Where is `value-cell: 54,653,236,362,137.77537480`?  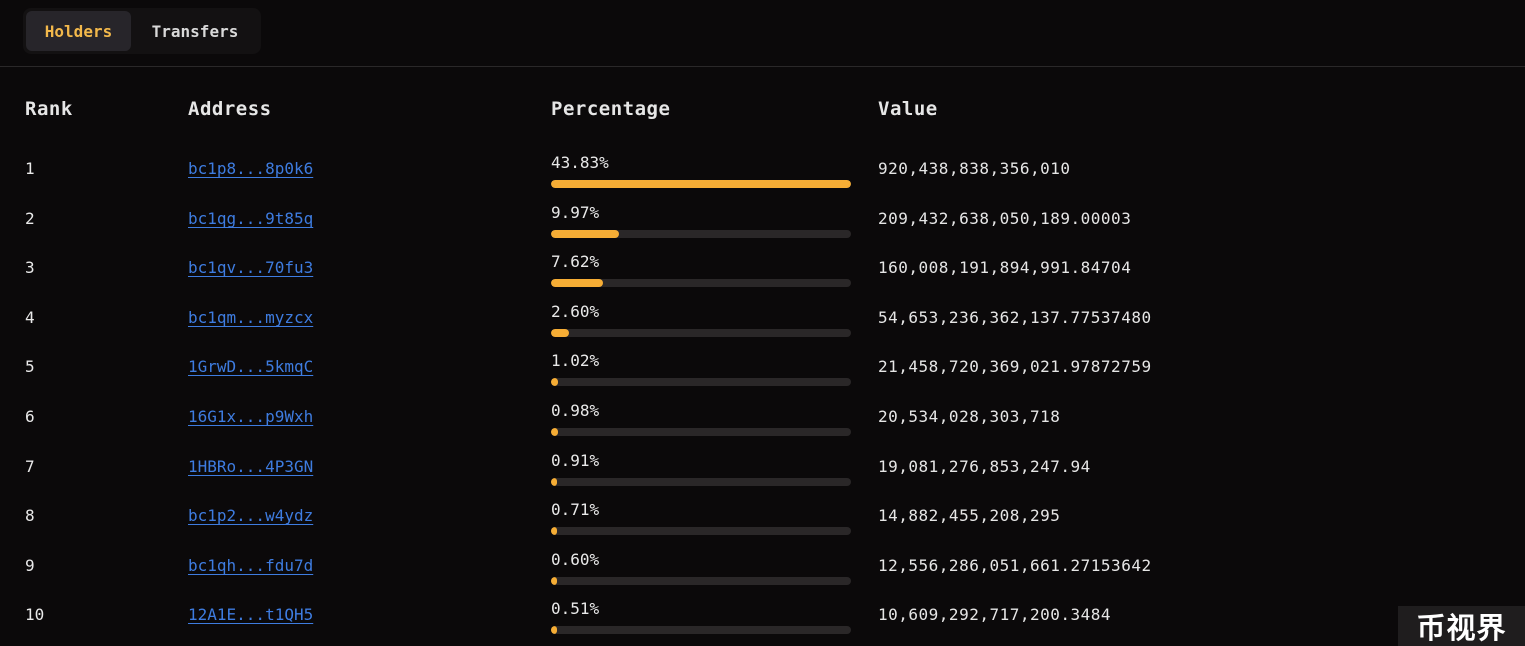 value-cell: 54,653,236,362,137.77537480 is located at coordinates (1015, 317).